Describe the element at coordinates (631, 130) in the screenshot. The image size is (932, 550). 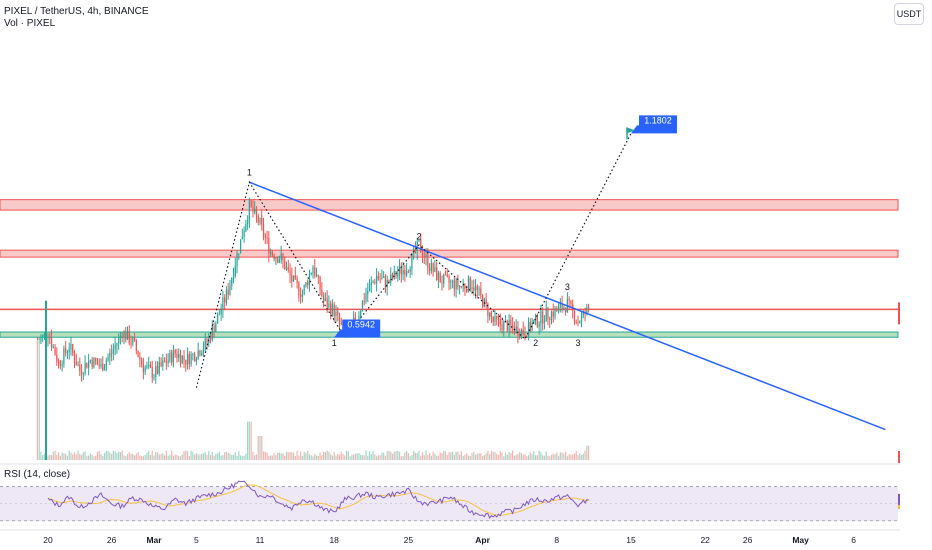
I see `target-flag-icon` at that location.